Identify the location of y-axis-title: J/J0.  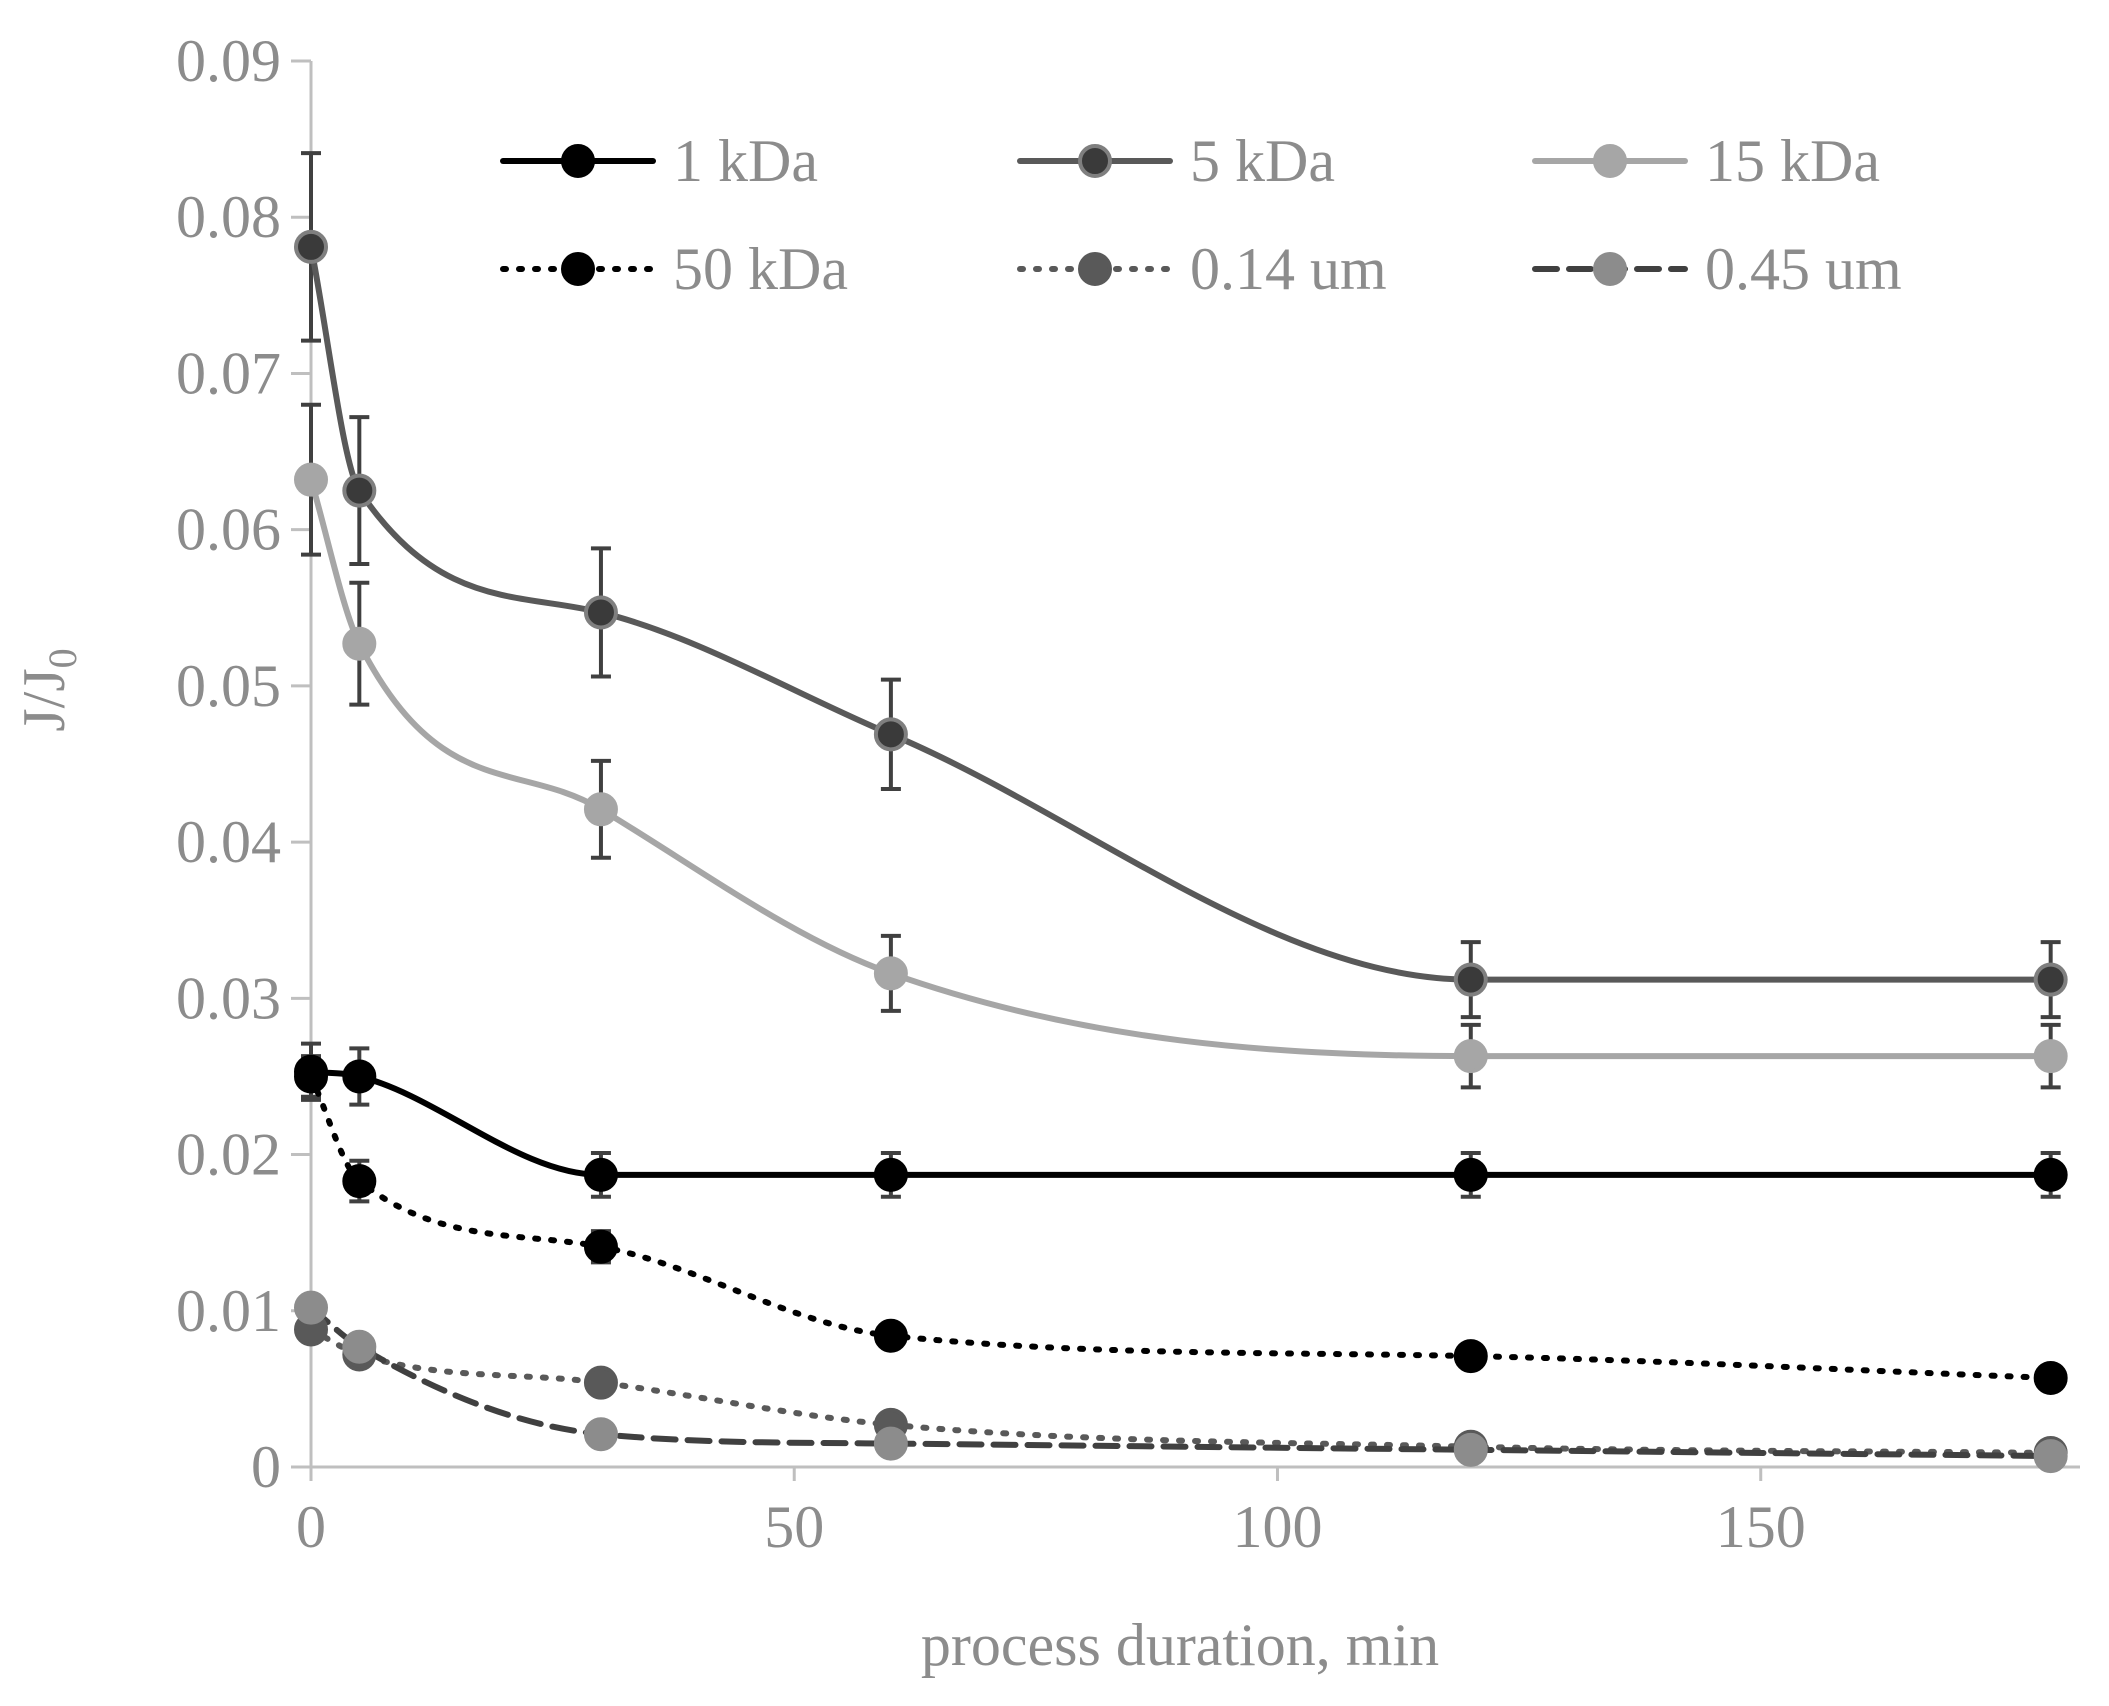
(48, 689).